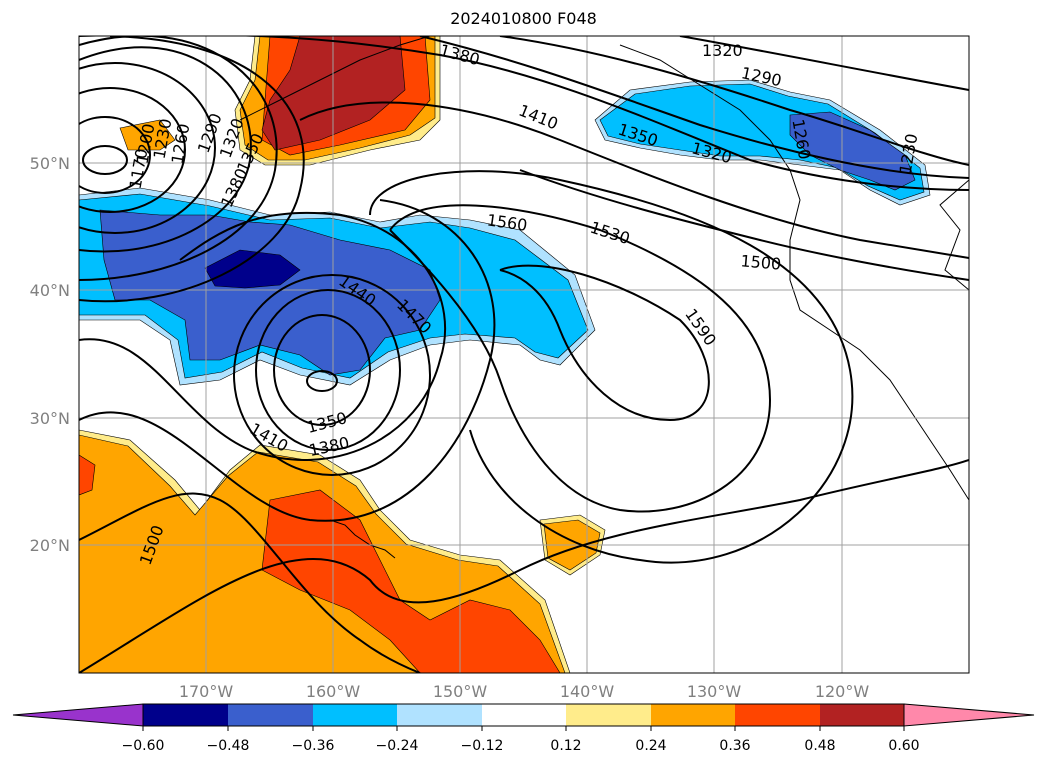 The image size is (1047, 765). I want to click on contour-label: 1500, so click(761, 262).